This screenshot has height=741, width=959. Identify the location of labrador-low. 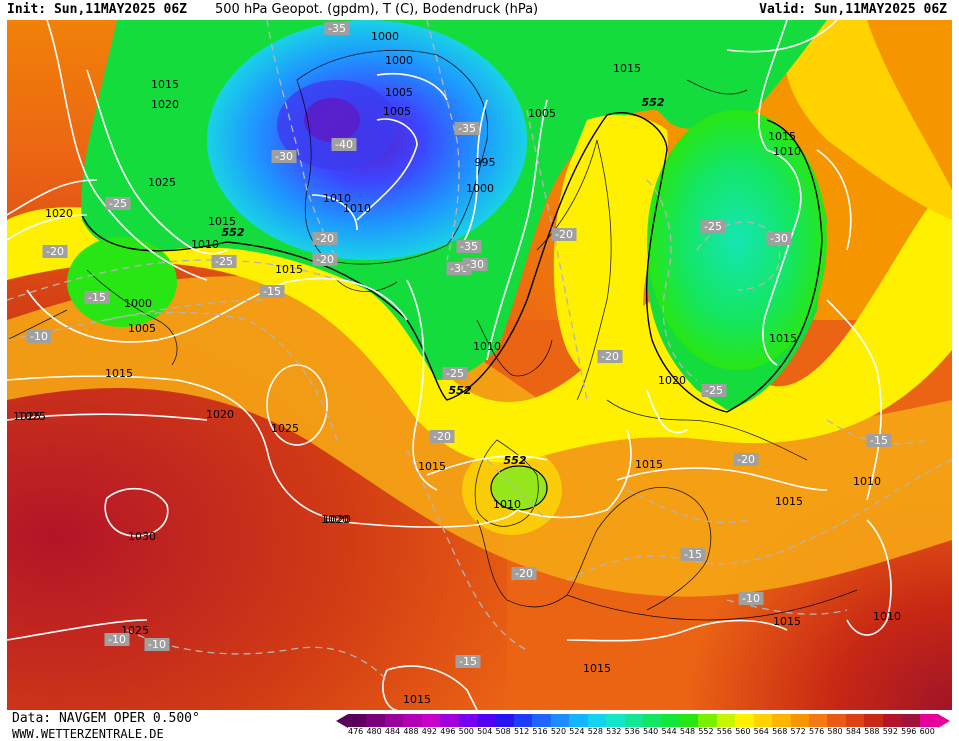
(122, 282).